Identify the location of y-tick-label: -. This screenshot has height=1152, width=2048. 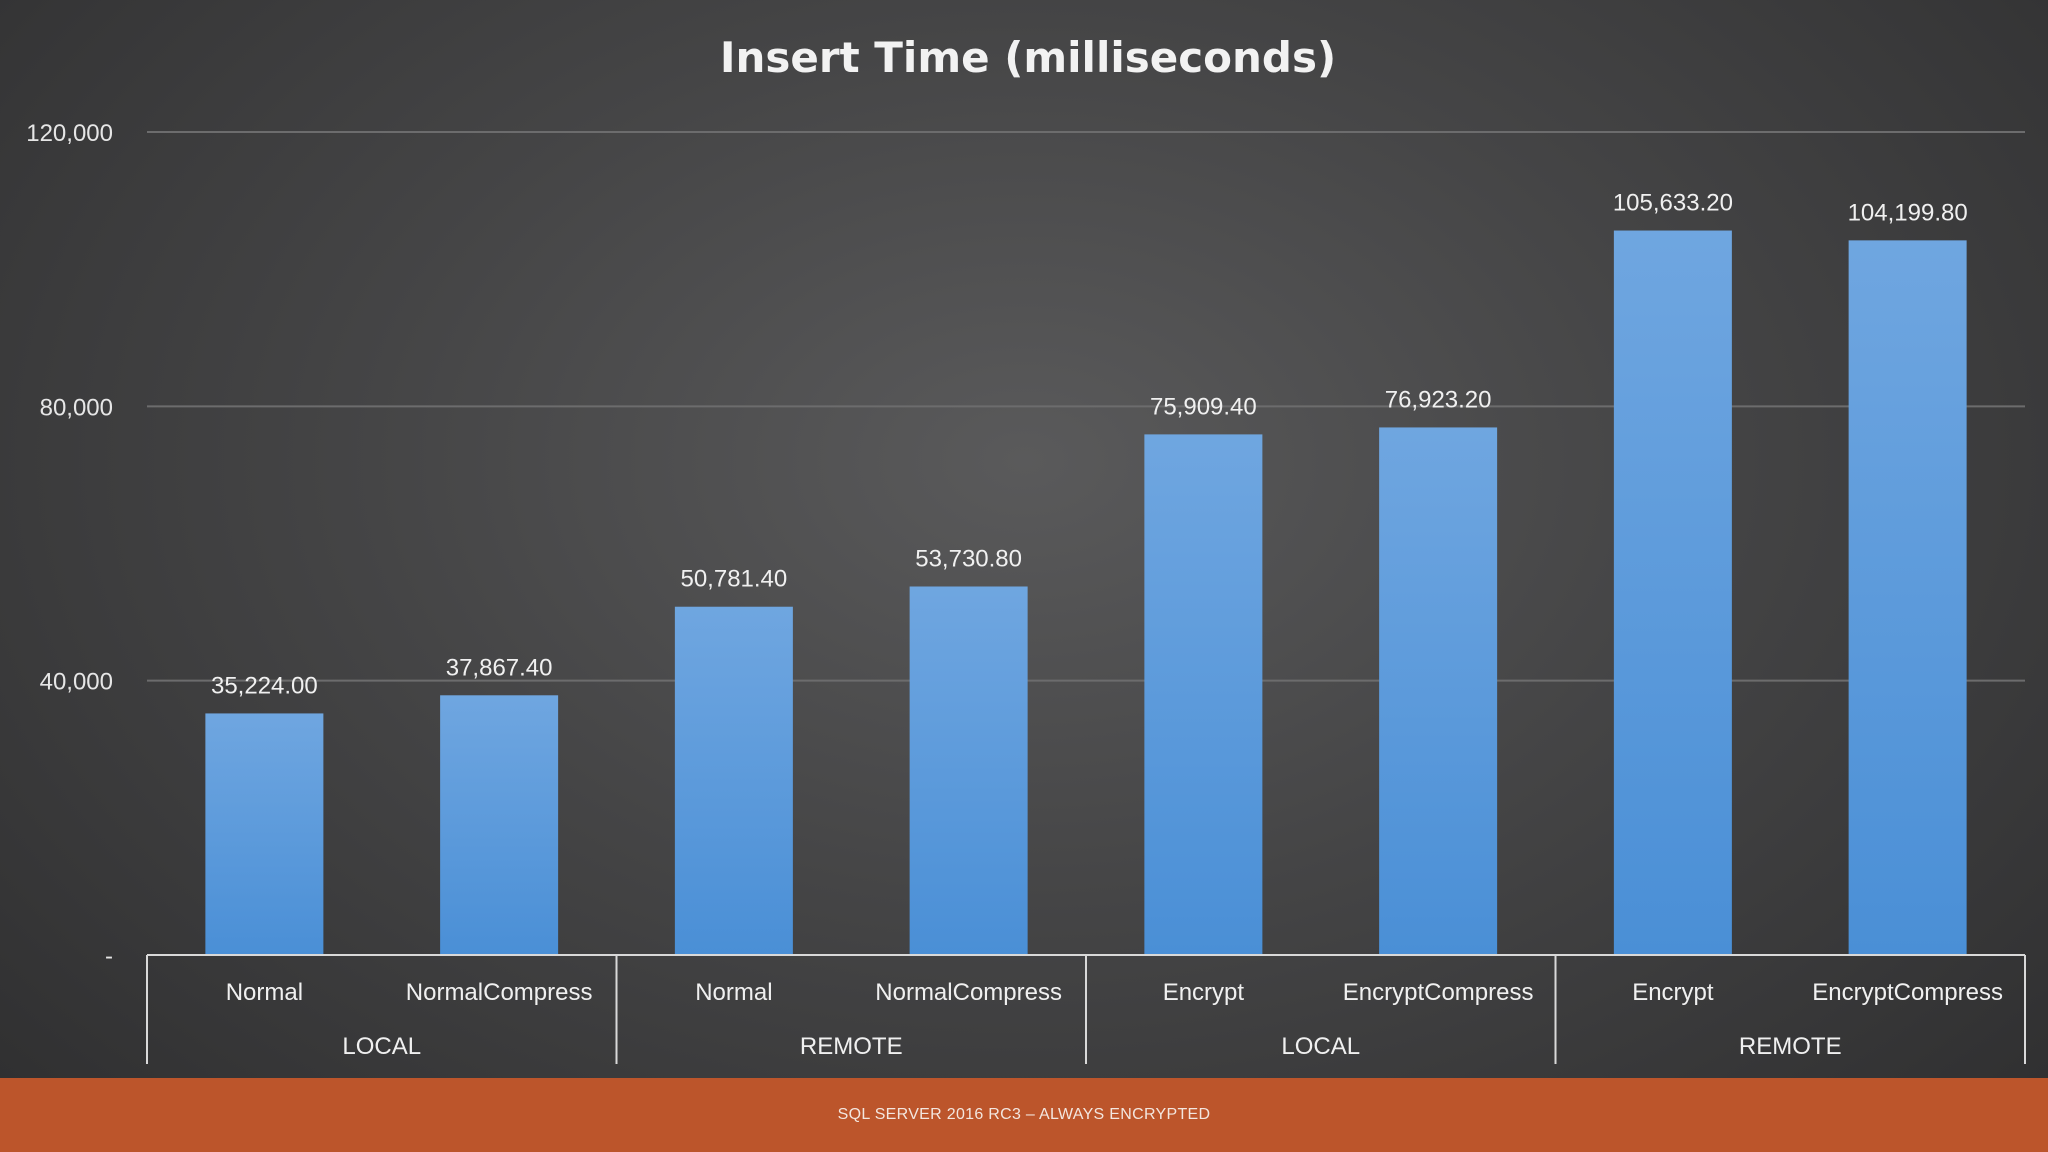
(109, 956).